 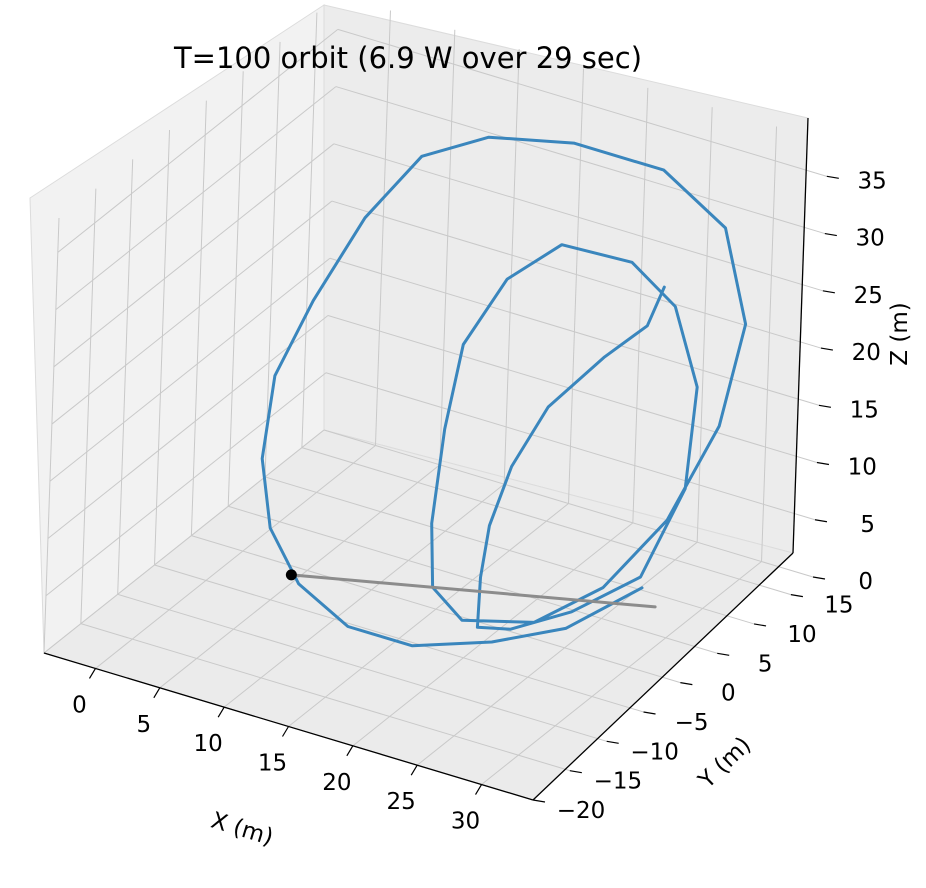 What do you see at coordinates (692, 723) in the screenshot?
I see `y-tick-label: −5` at bounding box center [692, 723].